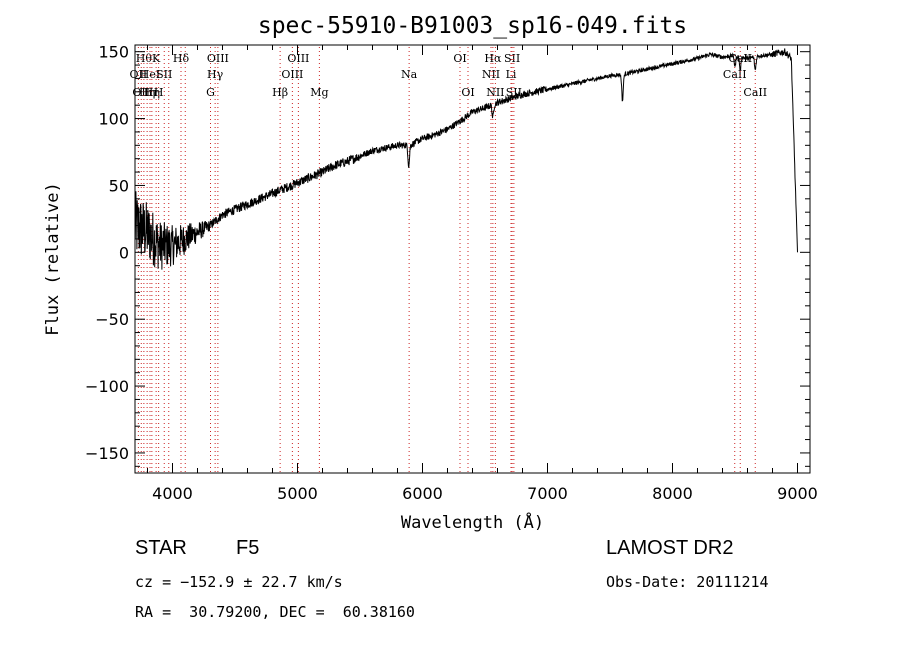 Image resolution: width=900 pixels, height=650 pixels. Describe the element at coordinates (172, 493) in the screenshot. I see `x-tick-label: 4000` at that location.